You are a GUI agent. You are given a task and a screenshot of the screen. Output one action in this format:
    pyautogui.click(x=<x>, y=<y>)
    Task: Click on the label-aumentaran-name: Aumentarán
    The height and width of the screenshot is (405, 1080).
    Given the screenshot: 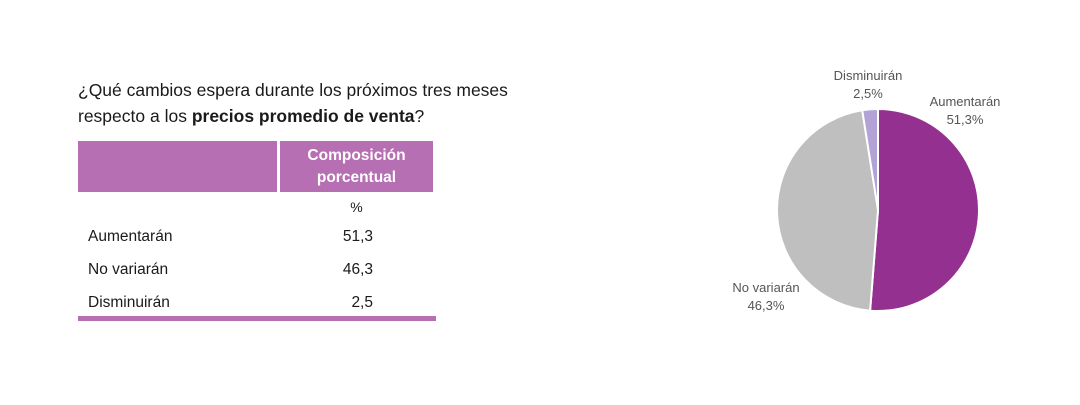 What is the action you would take?
    pyautogui.click(x=965, y=101)
    